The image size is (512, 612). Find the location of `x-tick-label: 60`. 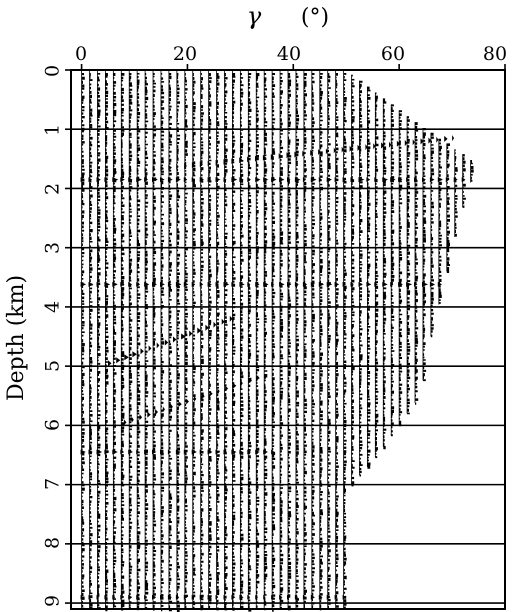

x-tick-label: 60 is located at coordinates (393, 54).